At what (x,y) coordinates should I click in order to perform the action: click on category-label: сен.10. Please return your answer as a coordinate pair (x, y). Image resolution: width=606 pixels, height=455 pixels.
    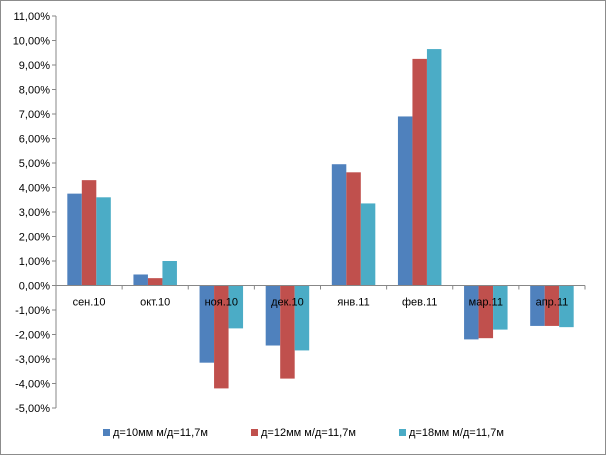
    Looking at the image, I should click on (89, 303).